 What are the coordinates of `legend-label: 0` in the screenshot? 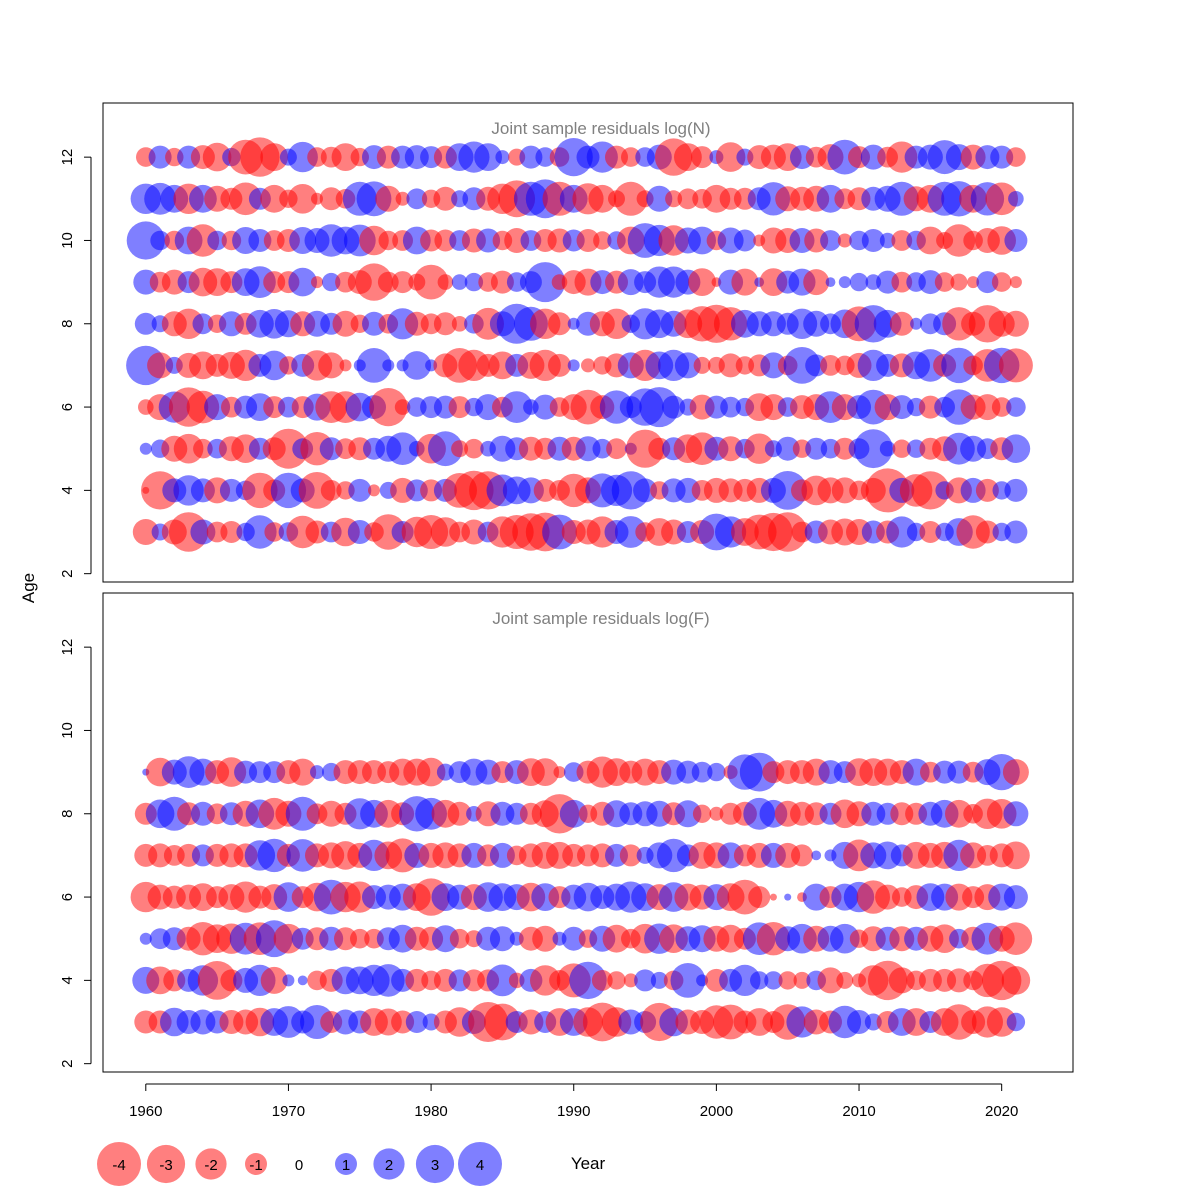 It's located at (299, 1165).